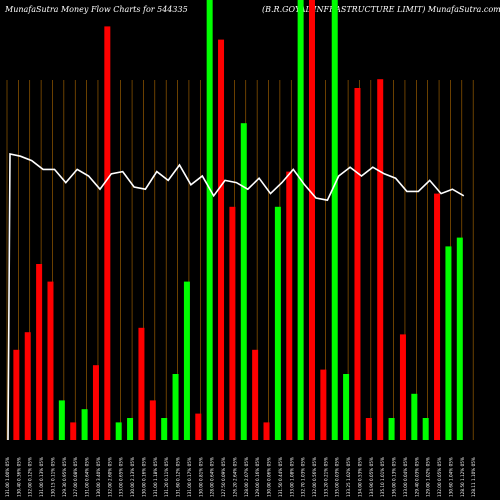  Describe the element at coordinates (223, 477) in the screenshot. I see `x-tick-label: 127.50 0.09% 05%` at that location.